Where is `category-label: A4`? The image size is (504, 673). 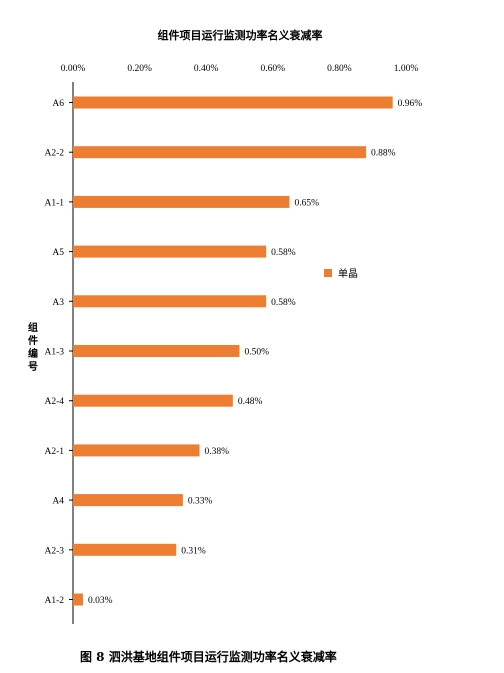 category-label: A4 is located at coordinates (58, 502).